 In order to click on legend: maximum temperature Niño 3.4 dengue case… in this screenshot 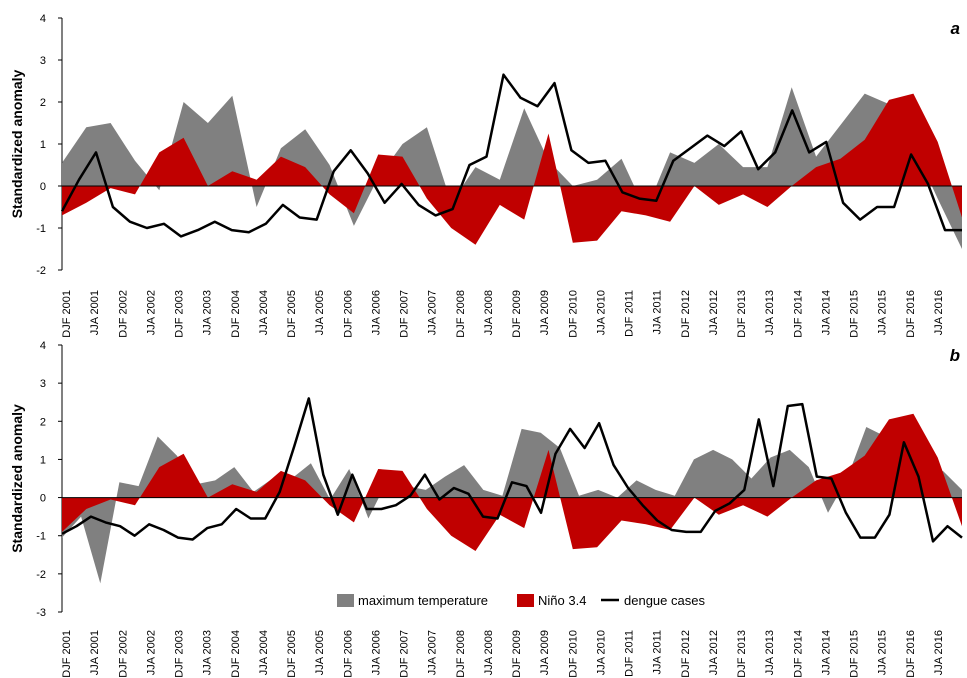, I will do `click(521, 600)`.